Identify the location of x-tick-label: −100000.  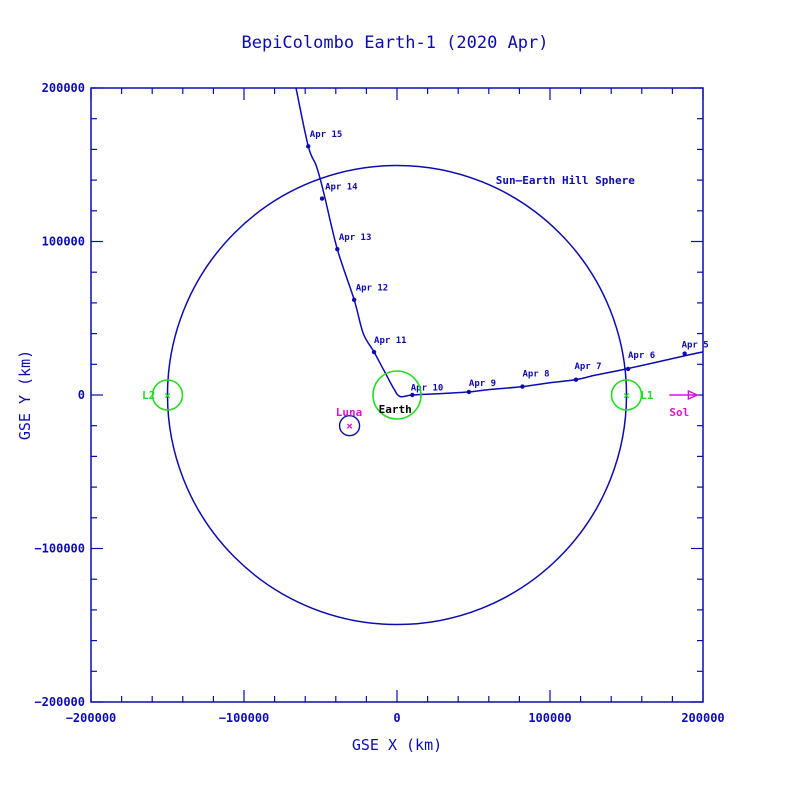
(244, 718).